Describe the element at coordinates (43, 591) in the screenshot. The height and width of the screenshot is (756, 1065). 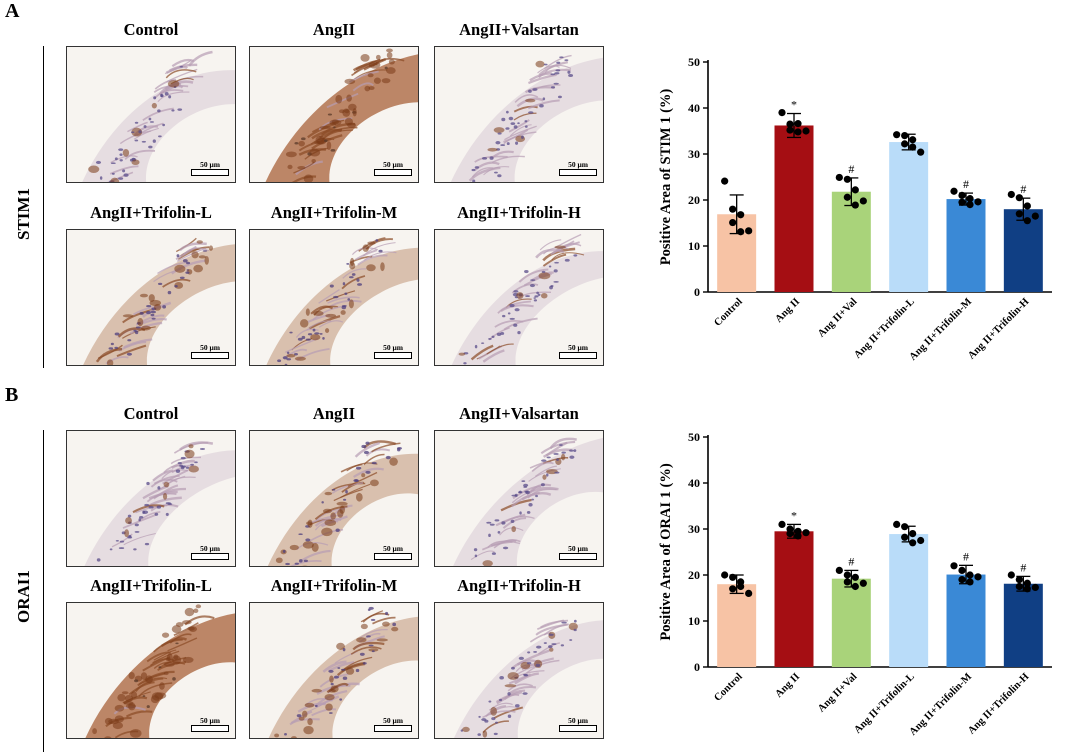
I see `panel-b-divider` at that location.